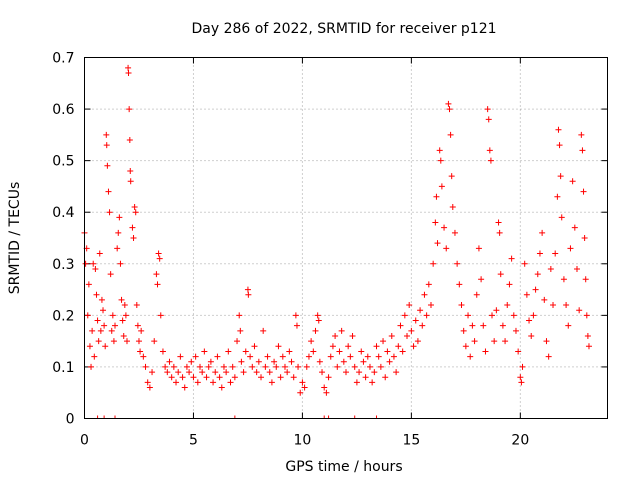 The width and height of the screenshot is (640, 480). What do you see at coordinates (70, 420) in the screenshot?
I see `y-tick-label: 0` at bounding box center [70, 420].